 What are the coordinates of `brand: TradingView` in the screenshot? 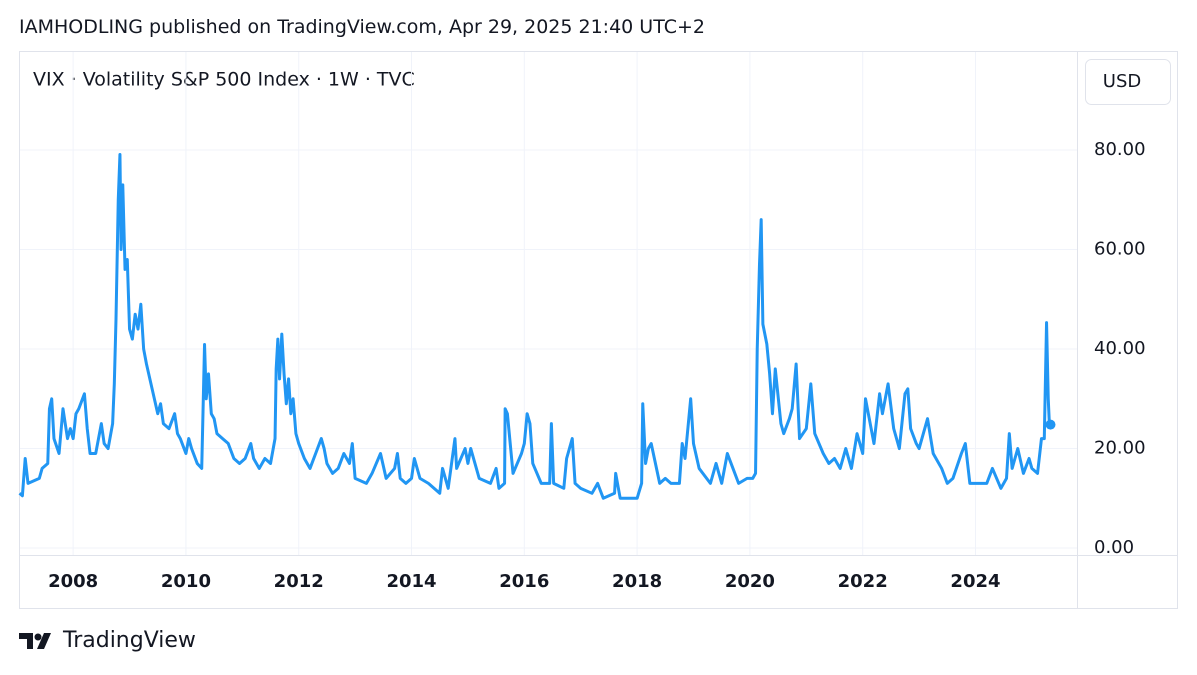 It's located at (107, 640).